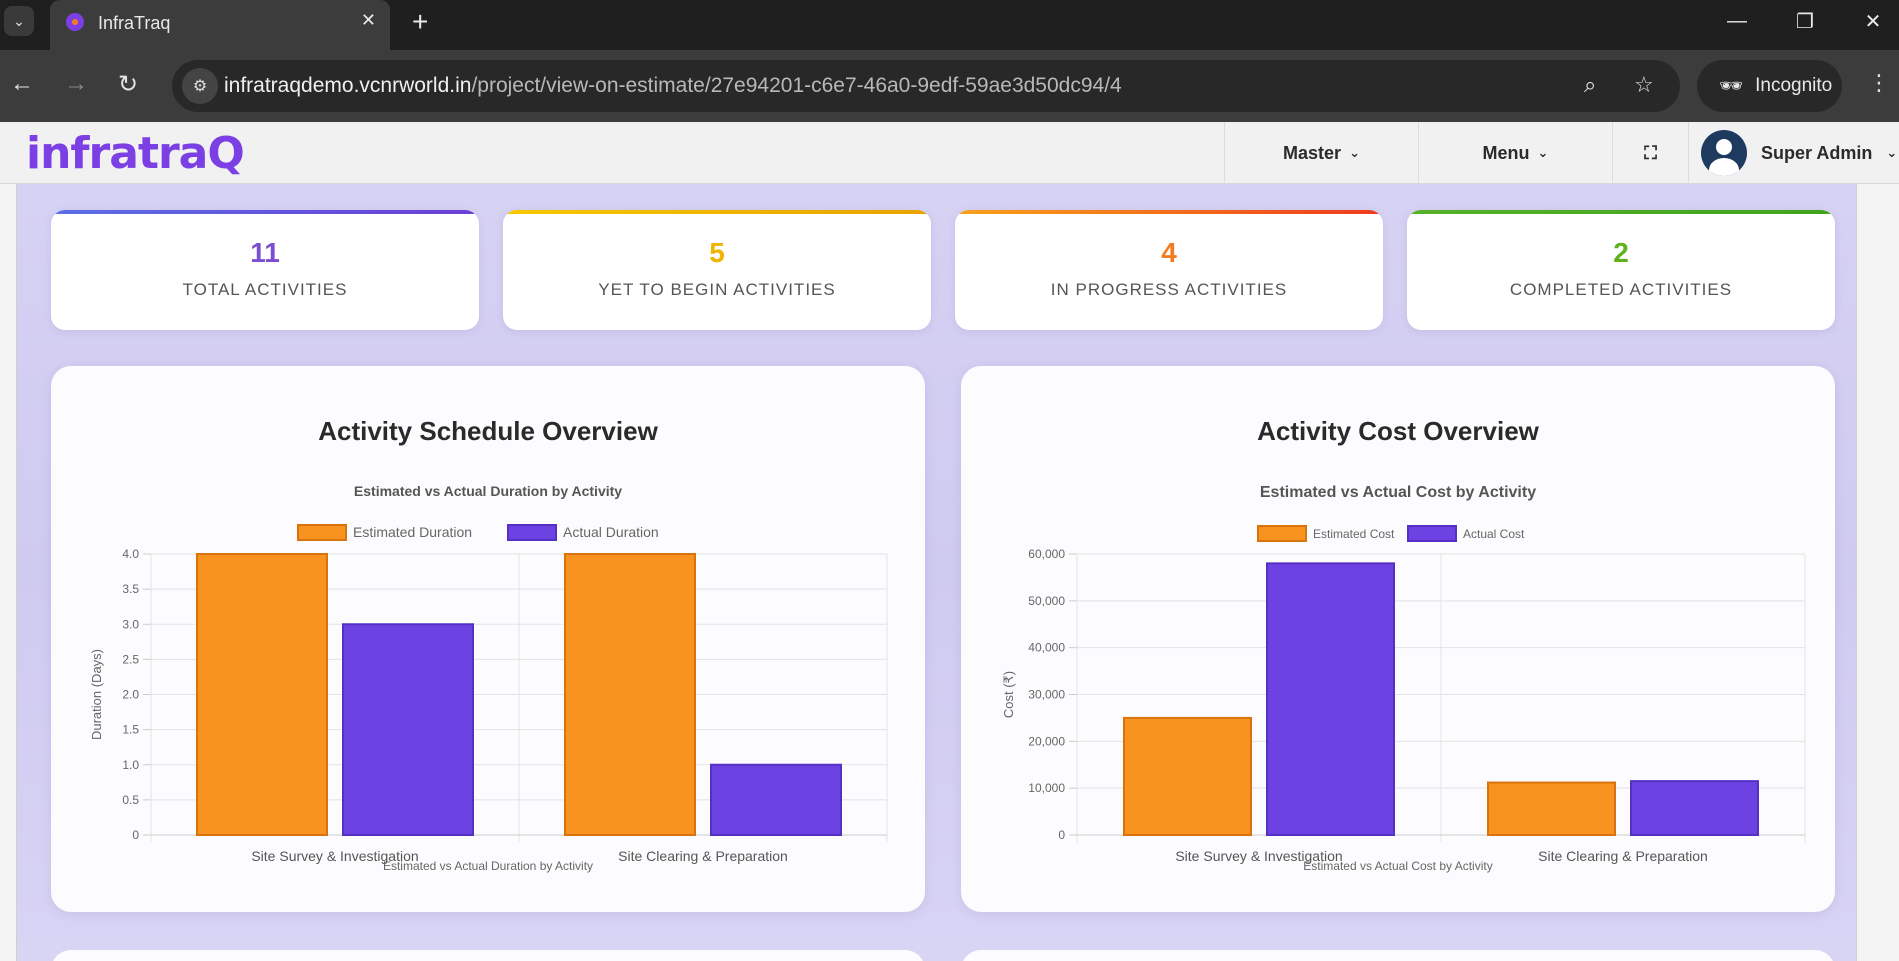 The height and width of the screenshot is (961, 1899). Describe the element at coordinates (1321, 153) in the screenshot. I see `master-menu: Master ⌄` at that location.